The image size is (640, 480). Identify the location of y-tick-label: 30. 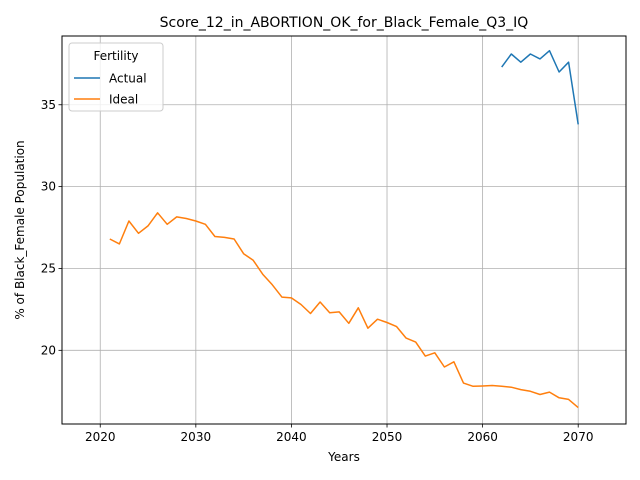
(48, 187).